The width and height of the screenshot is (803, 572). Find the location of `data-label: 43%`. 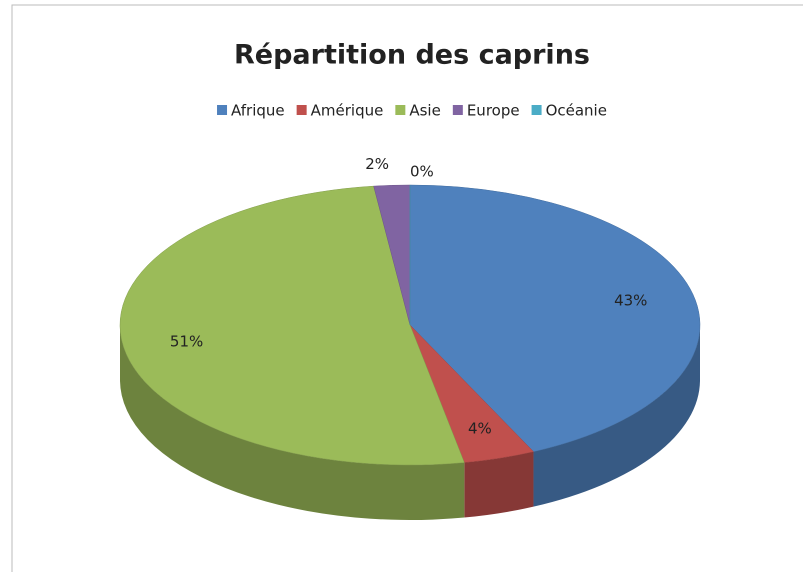

data-label: 43% is located at coordinates (630, 301).